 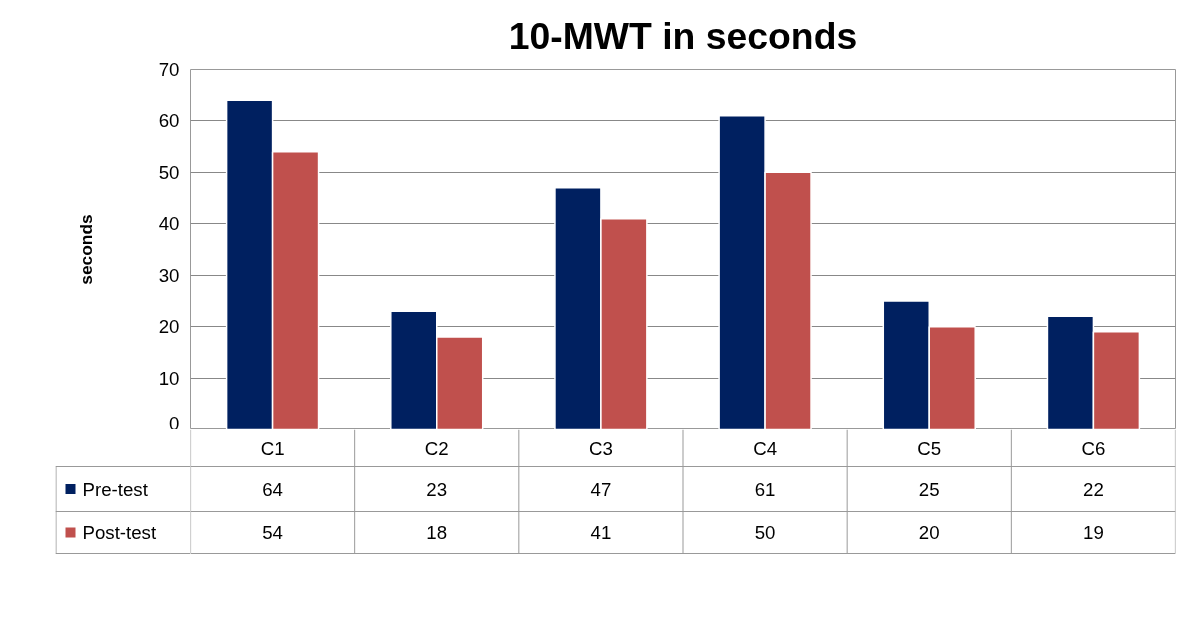 What do you see at coordinates (929, 532) in the screenshot?
I see `data-label: 20` at bounding box center [929, 532].